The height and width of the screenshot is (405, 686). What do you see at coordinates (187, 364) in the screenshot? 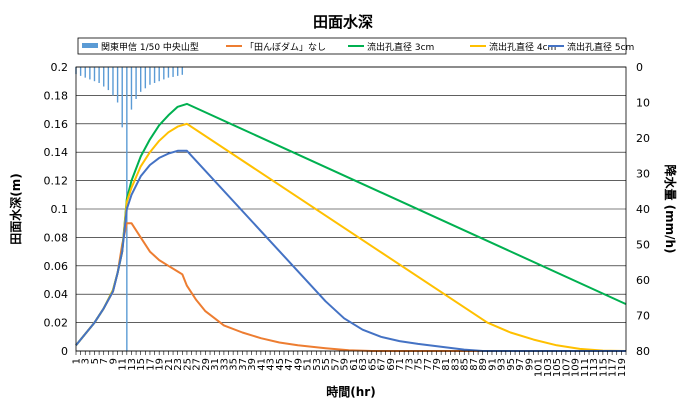
I see `x-tick-label: 25` at bounding box center [187, 364].